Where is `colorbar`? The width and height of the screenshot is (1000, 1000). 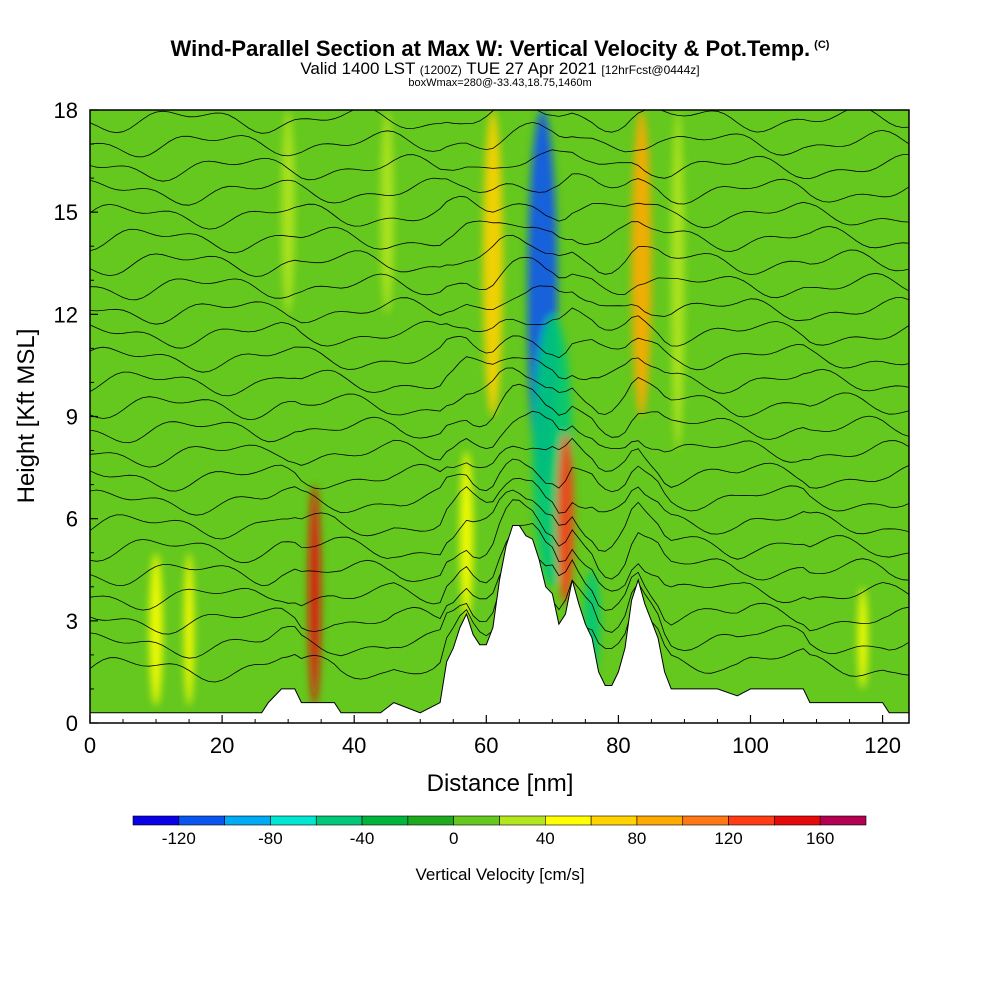 colorbar is located at coordinates (499, 820).